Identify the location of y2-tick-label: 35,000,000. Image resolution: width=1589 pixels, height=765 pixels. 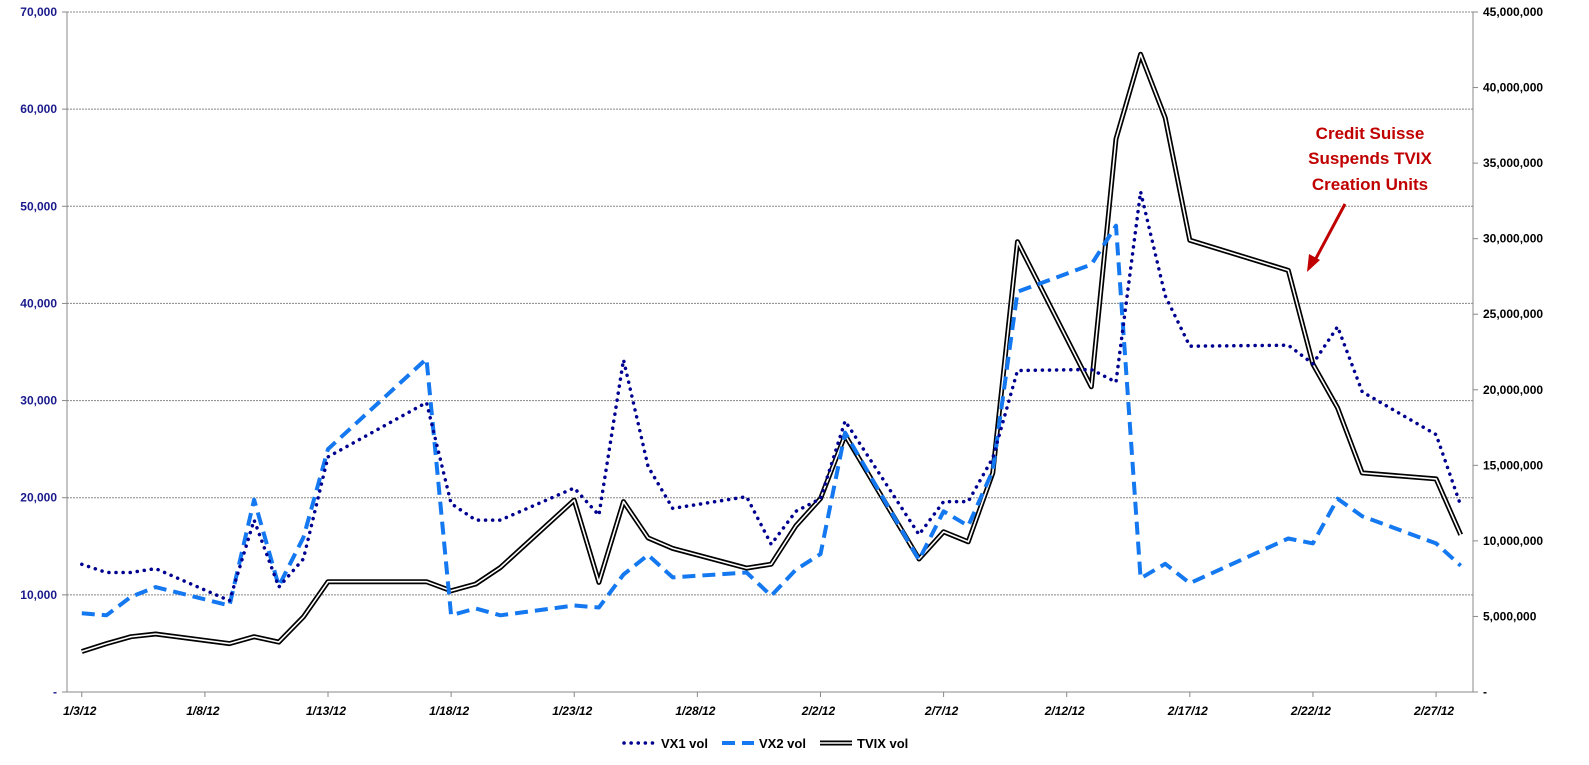
(1513, 163).